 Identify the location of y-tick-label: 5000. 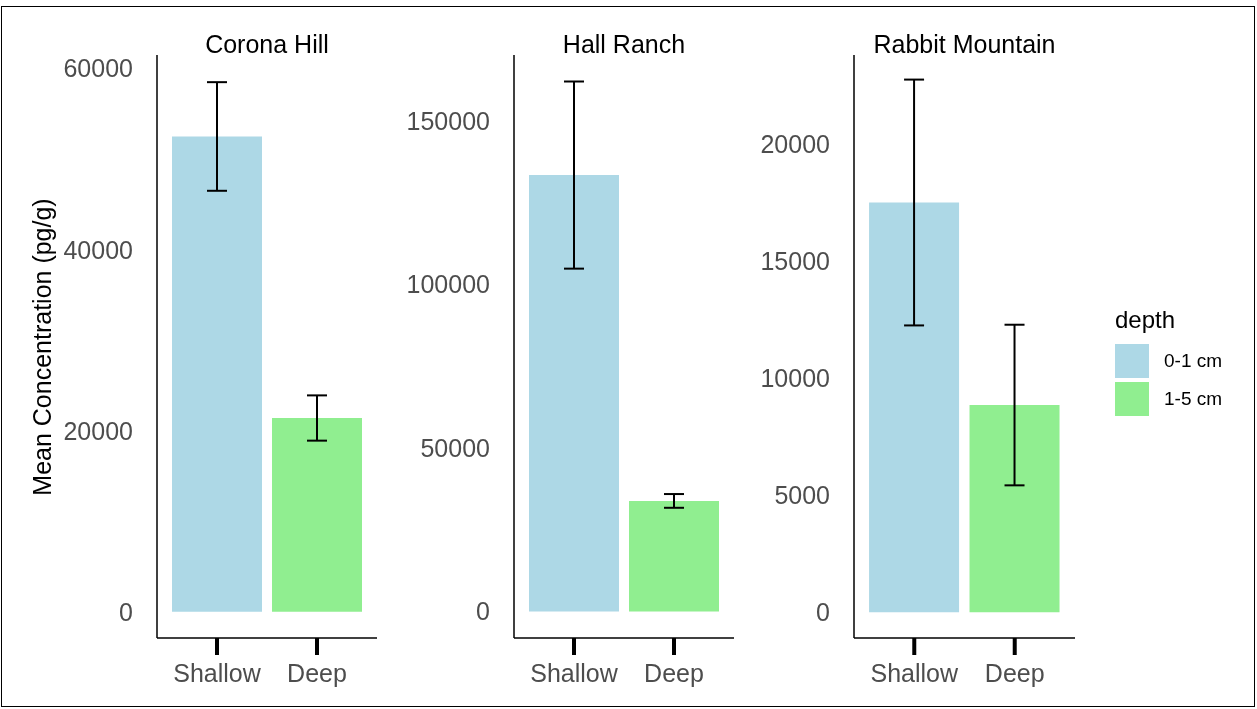
(802, 495).